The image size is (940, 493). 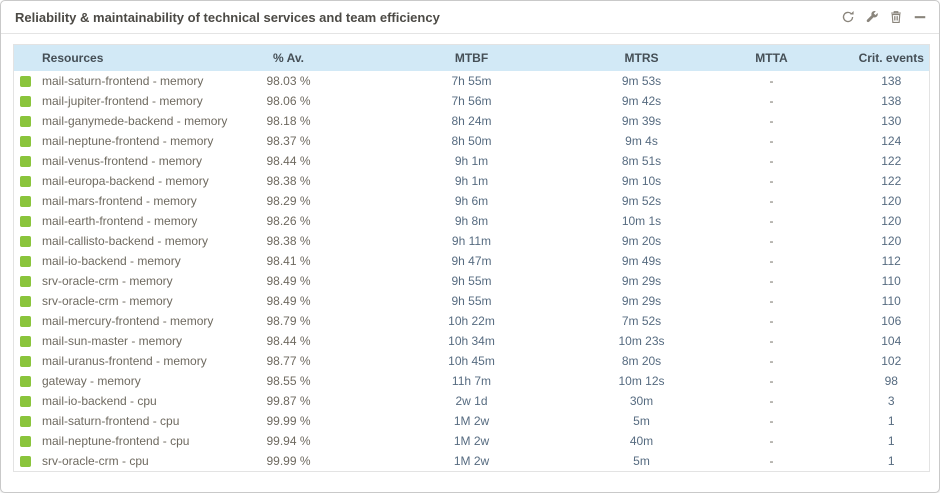 What do you see at coordinates (891, 161) in the screenshot?
I see `crit-events-cell: 122` at bounding box center [891, 161].